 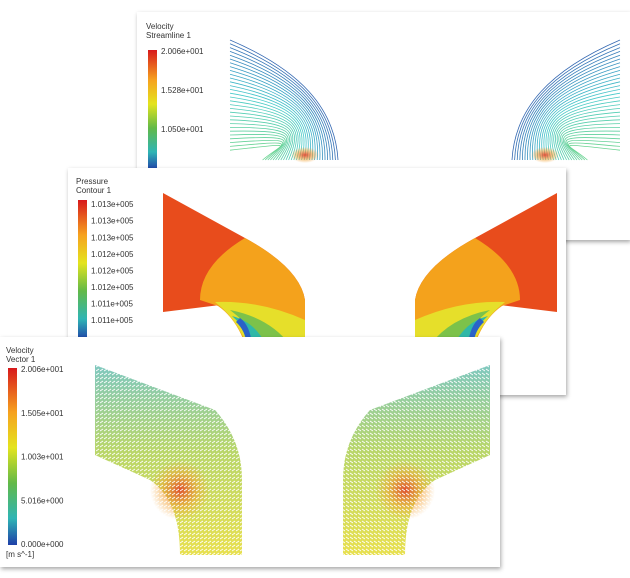 I want to click on streamlines, so click(x=425, y=101).